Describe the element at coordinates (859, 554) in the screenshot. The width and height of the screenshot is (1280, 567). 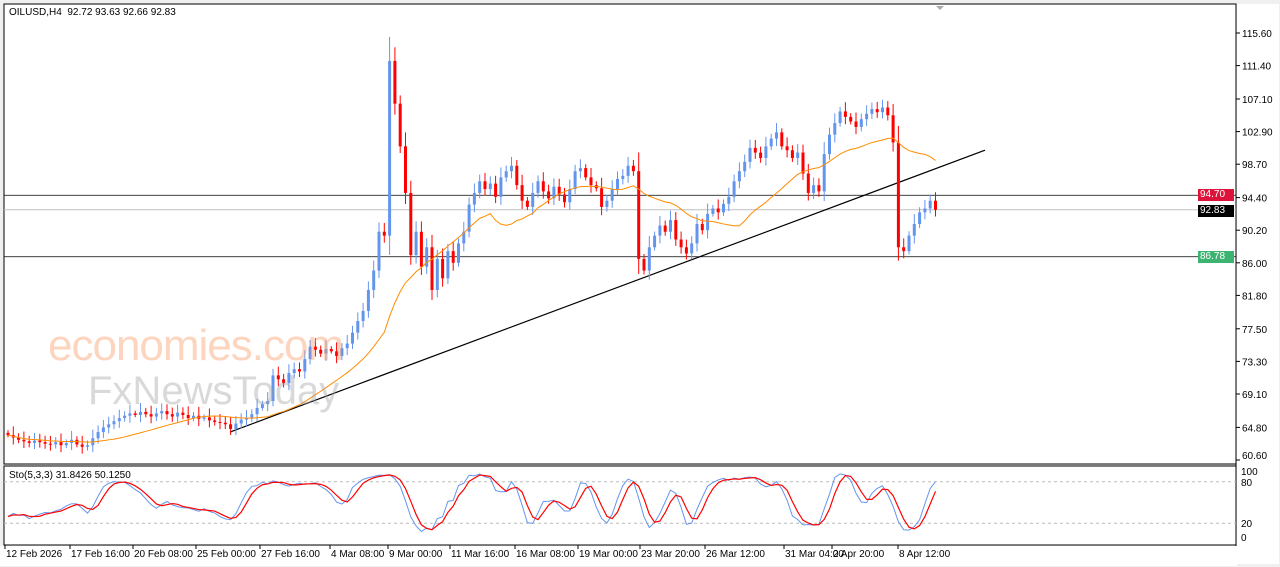
I see `time-tick-label: 2 Apr 20:00` at that location.